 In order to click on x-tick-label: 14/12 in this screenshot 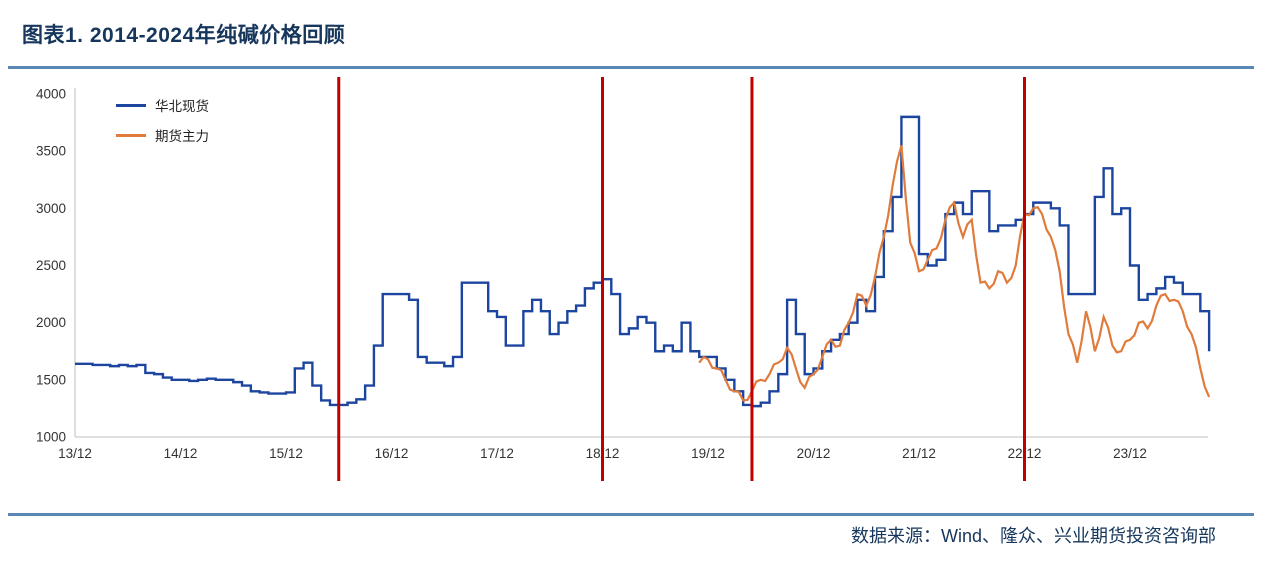, I will do `click(181, 453)`.